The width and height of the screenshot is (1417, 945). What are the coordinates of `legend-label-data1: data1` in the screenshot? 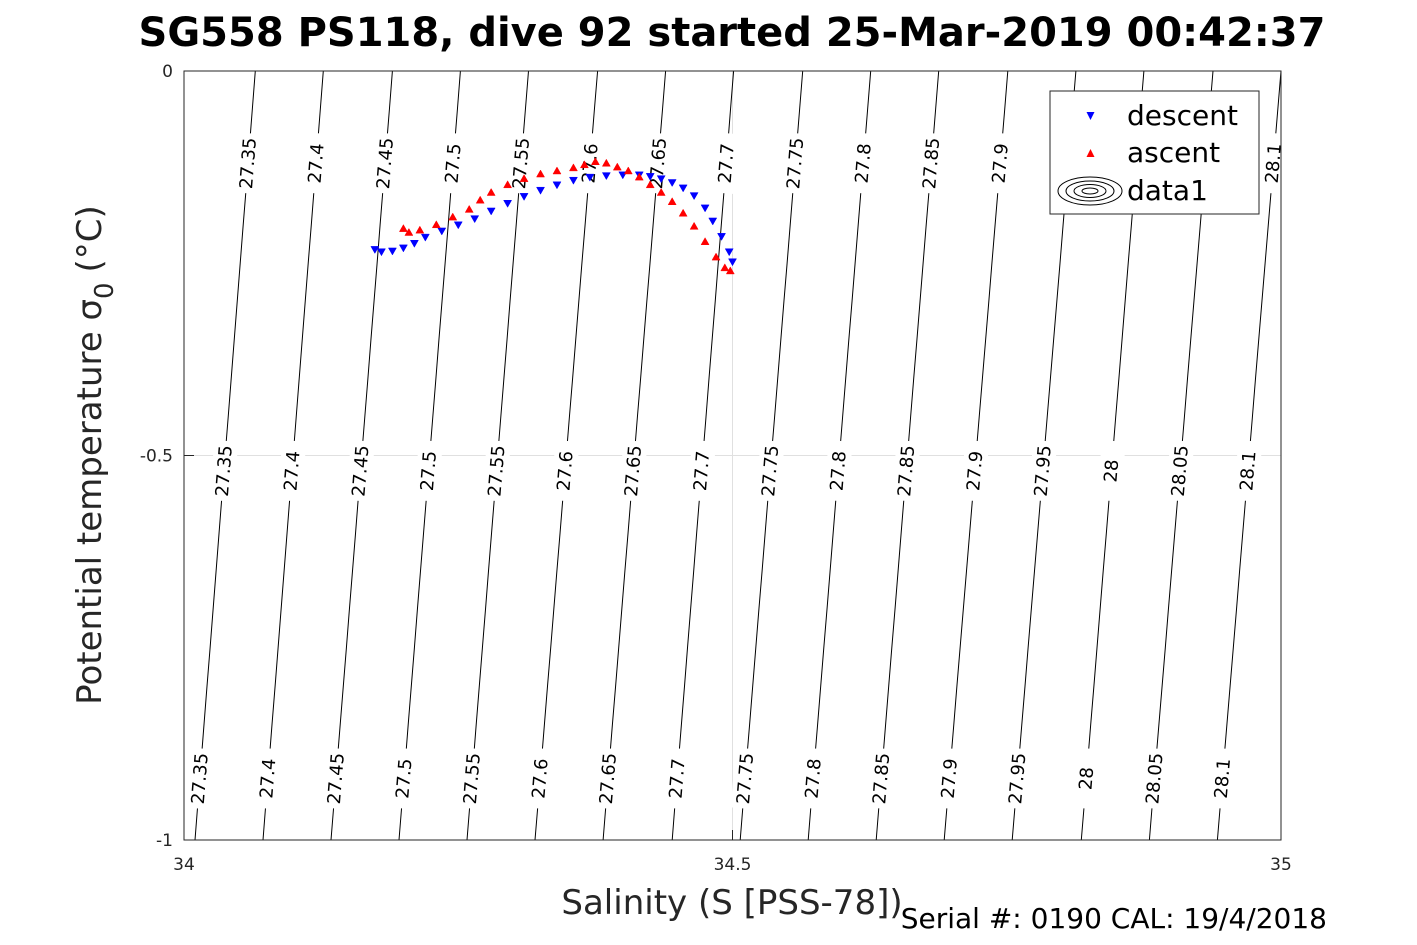 It's located at (1167, 190).